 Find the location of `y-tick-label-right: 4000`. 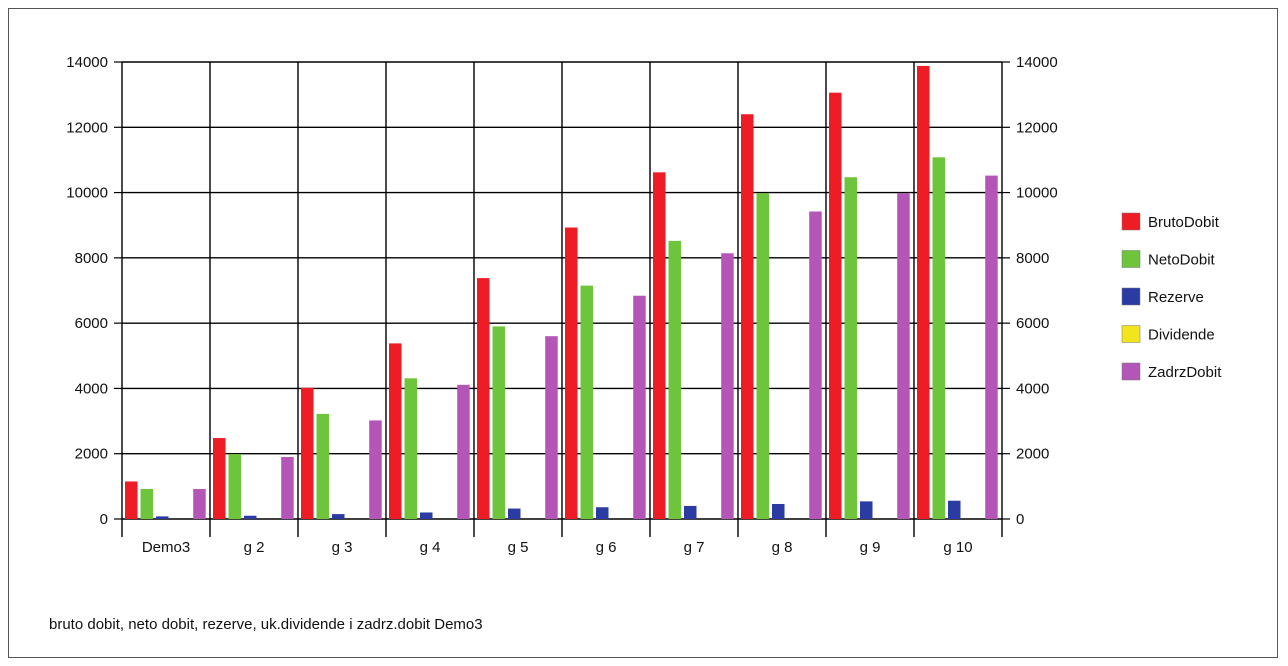

y-tick-label-right: 4000 is located at coordinates (1032, 388).